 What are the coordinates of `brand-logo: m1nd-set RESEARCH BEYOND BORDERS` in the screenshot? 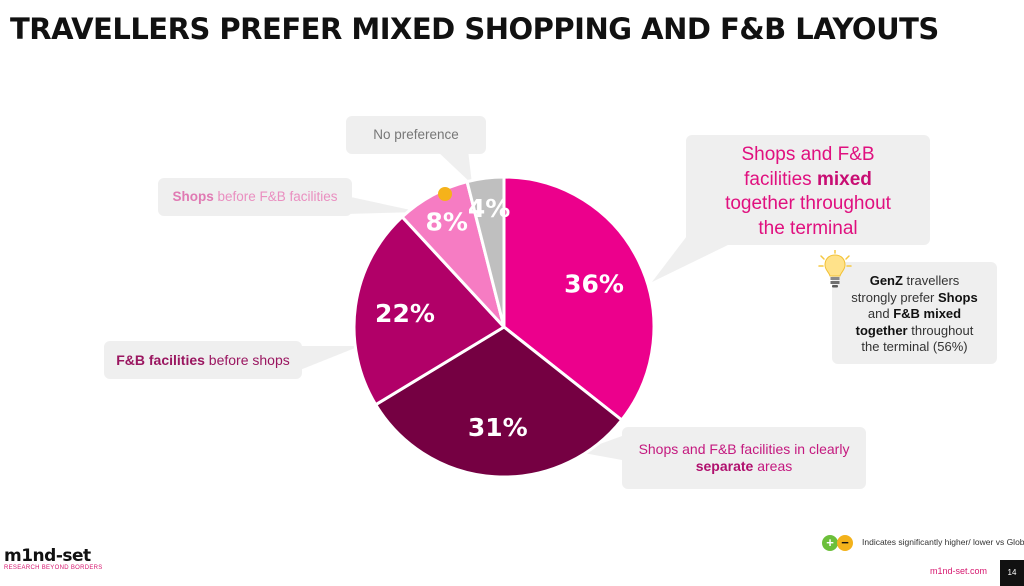 It's located at (54, 560).